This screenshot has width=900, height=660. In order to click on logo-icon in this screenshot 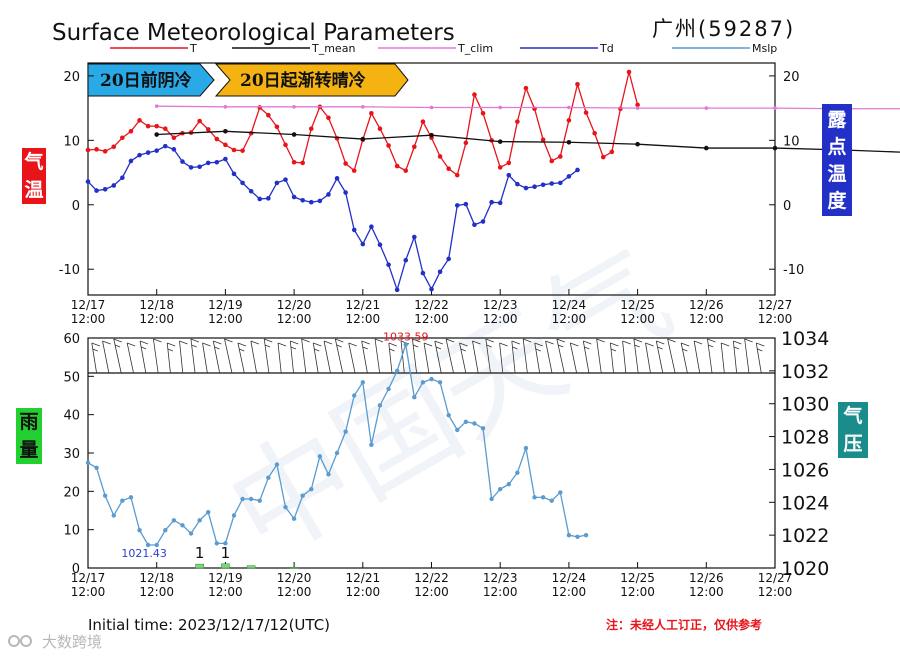, I will do `click(14, 641)`.